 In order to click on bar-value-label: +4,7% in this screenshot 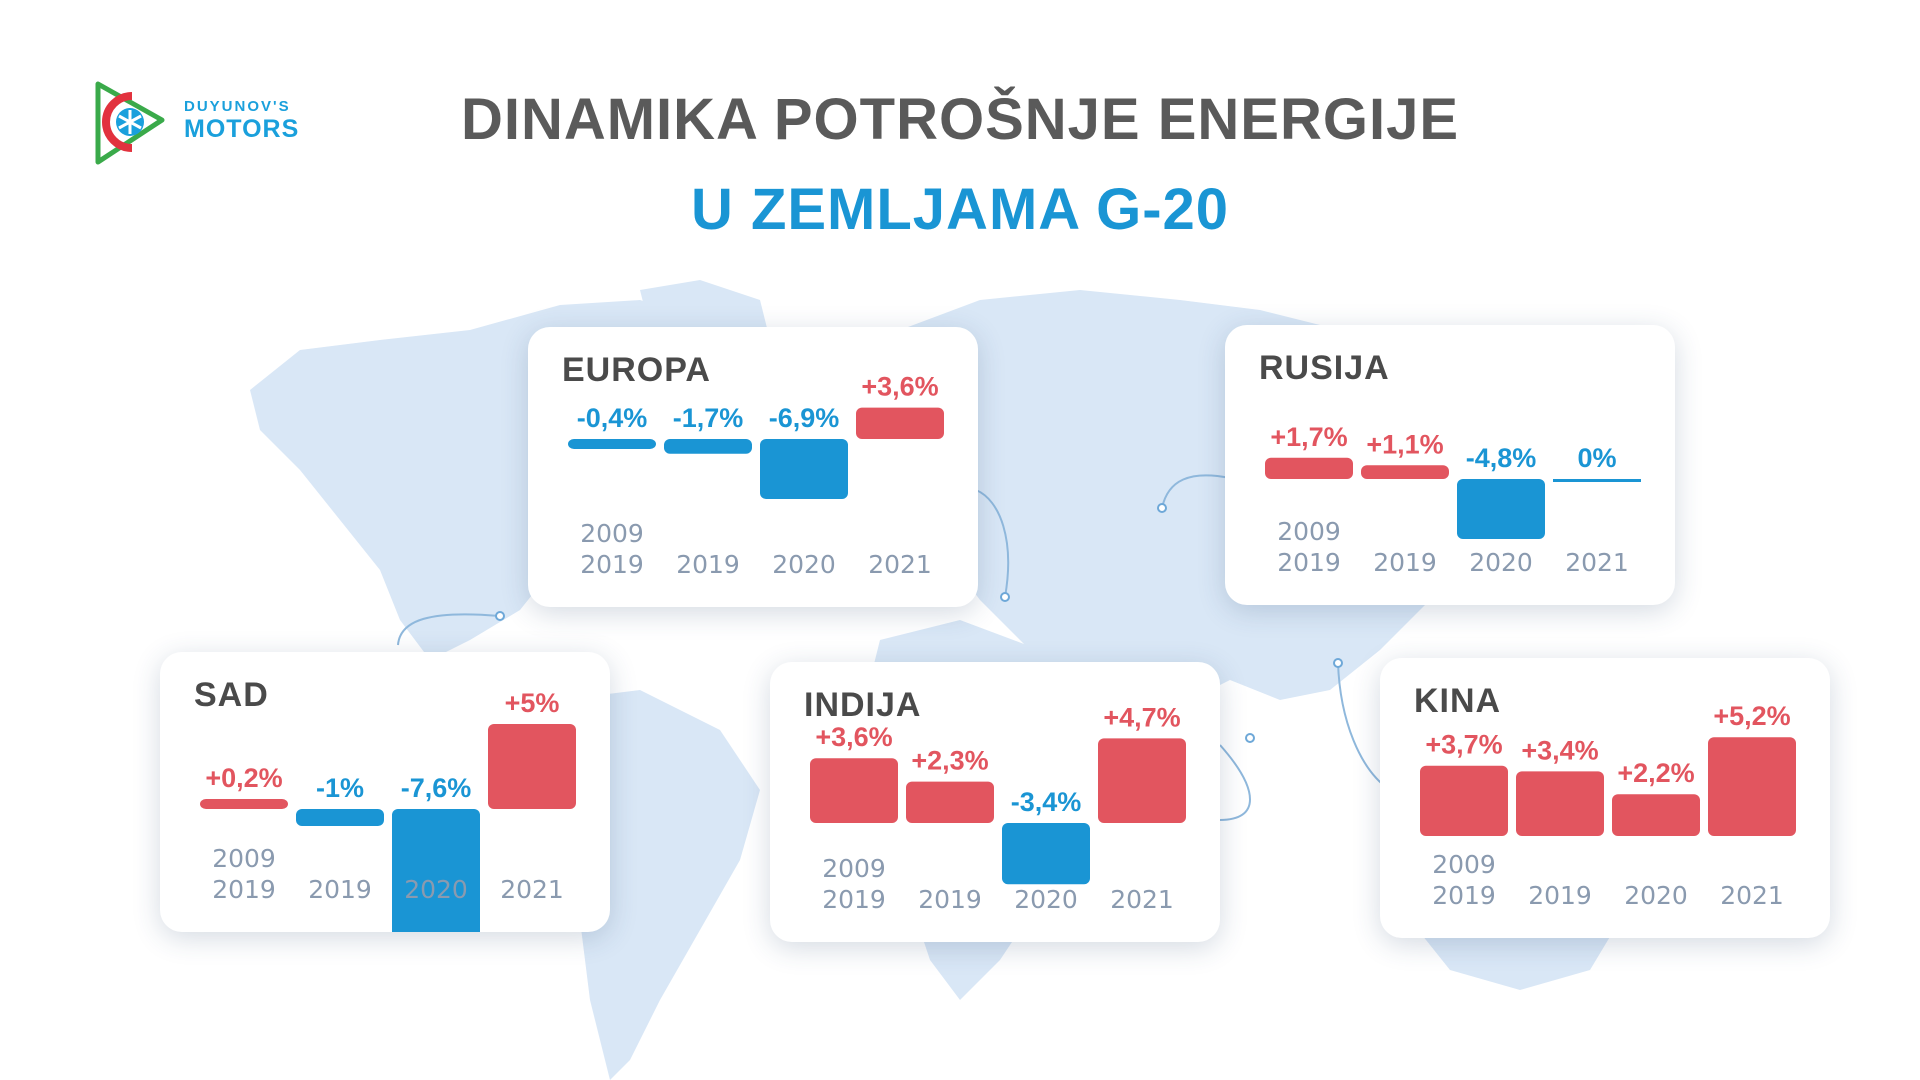, I will do `click(1141, 717)`.